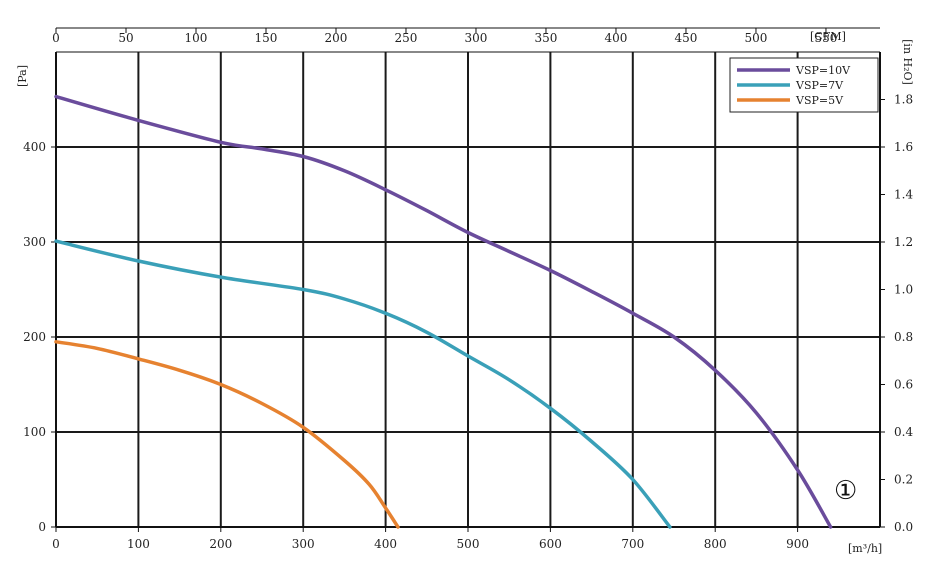 The image size is (940, 583). Describe the element at coordinates (125, 38) in the screenshot. I see `x2-tick-label: 50` at that location.